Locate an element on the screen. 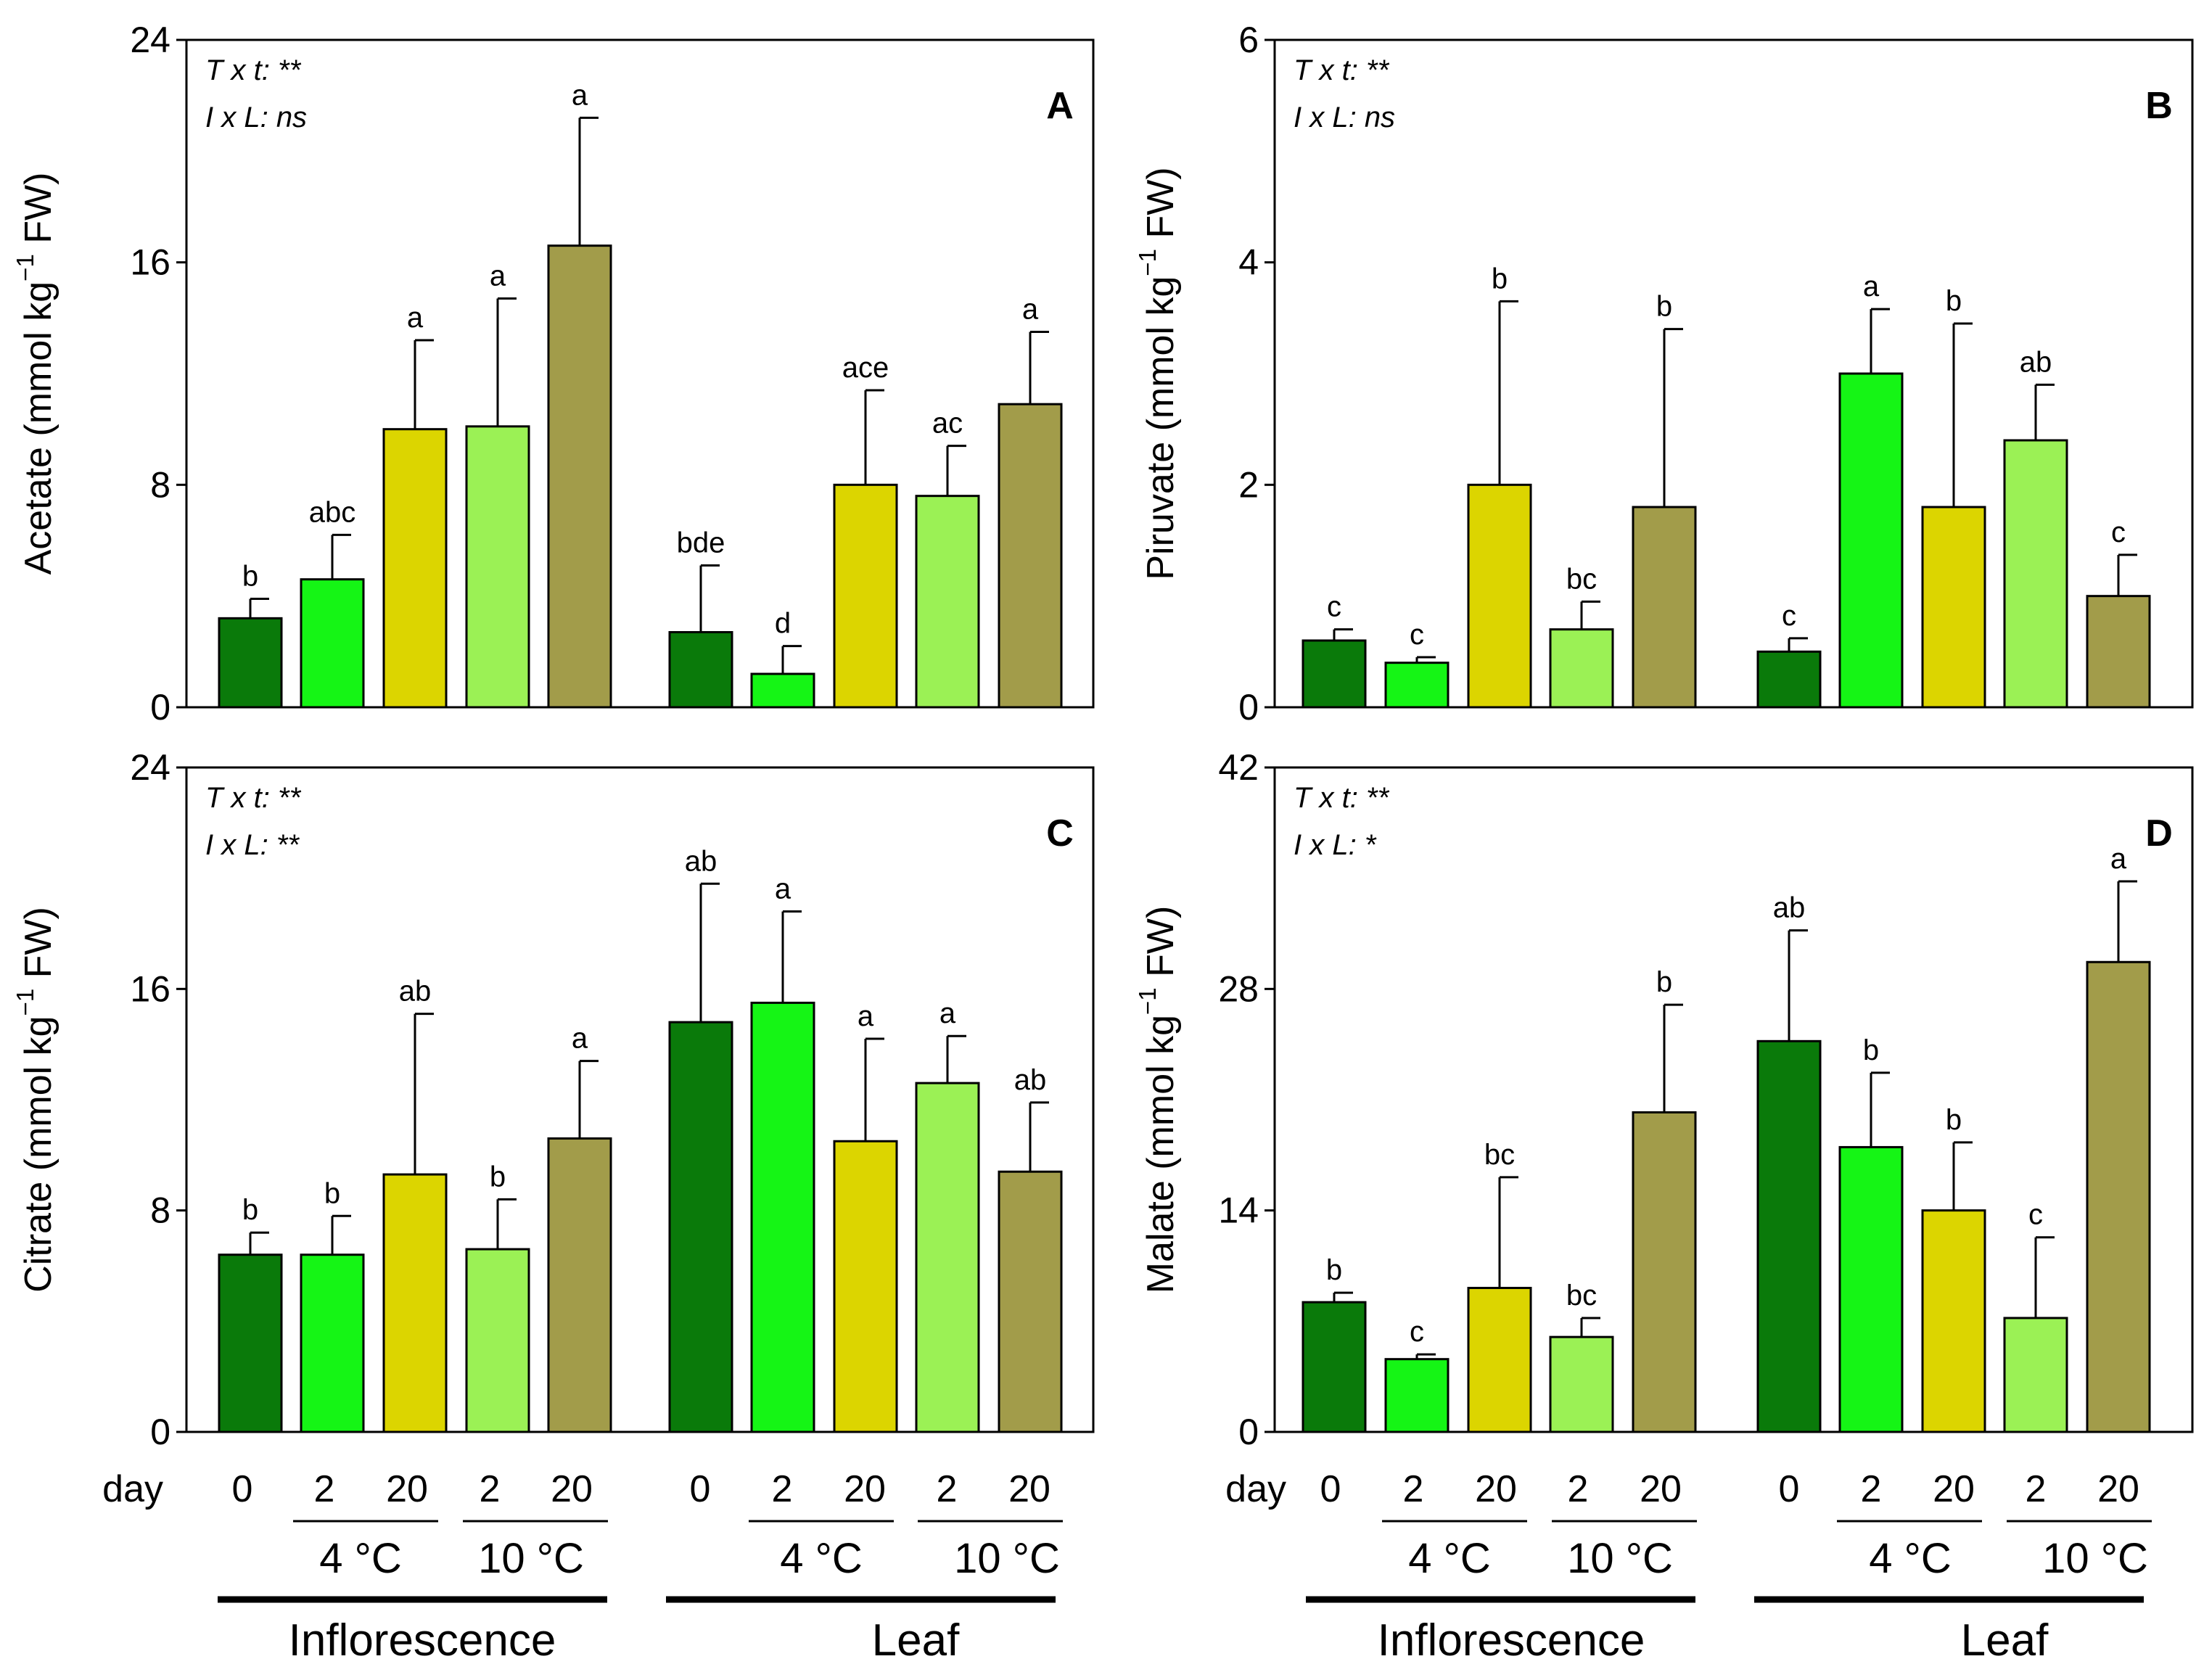  y-axis-label: Malate (mmol kg−1 FW) is located at coordinates (1158, 1100).